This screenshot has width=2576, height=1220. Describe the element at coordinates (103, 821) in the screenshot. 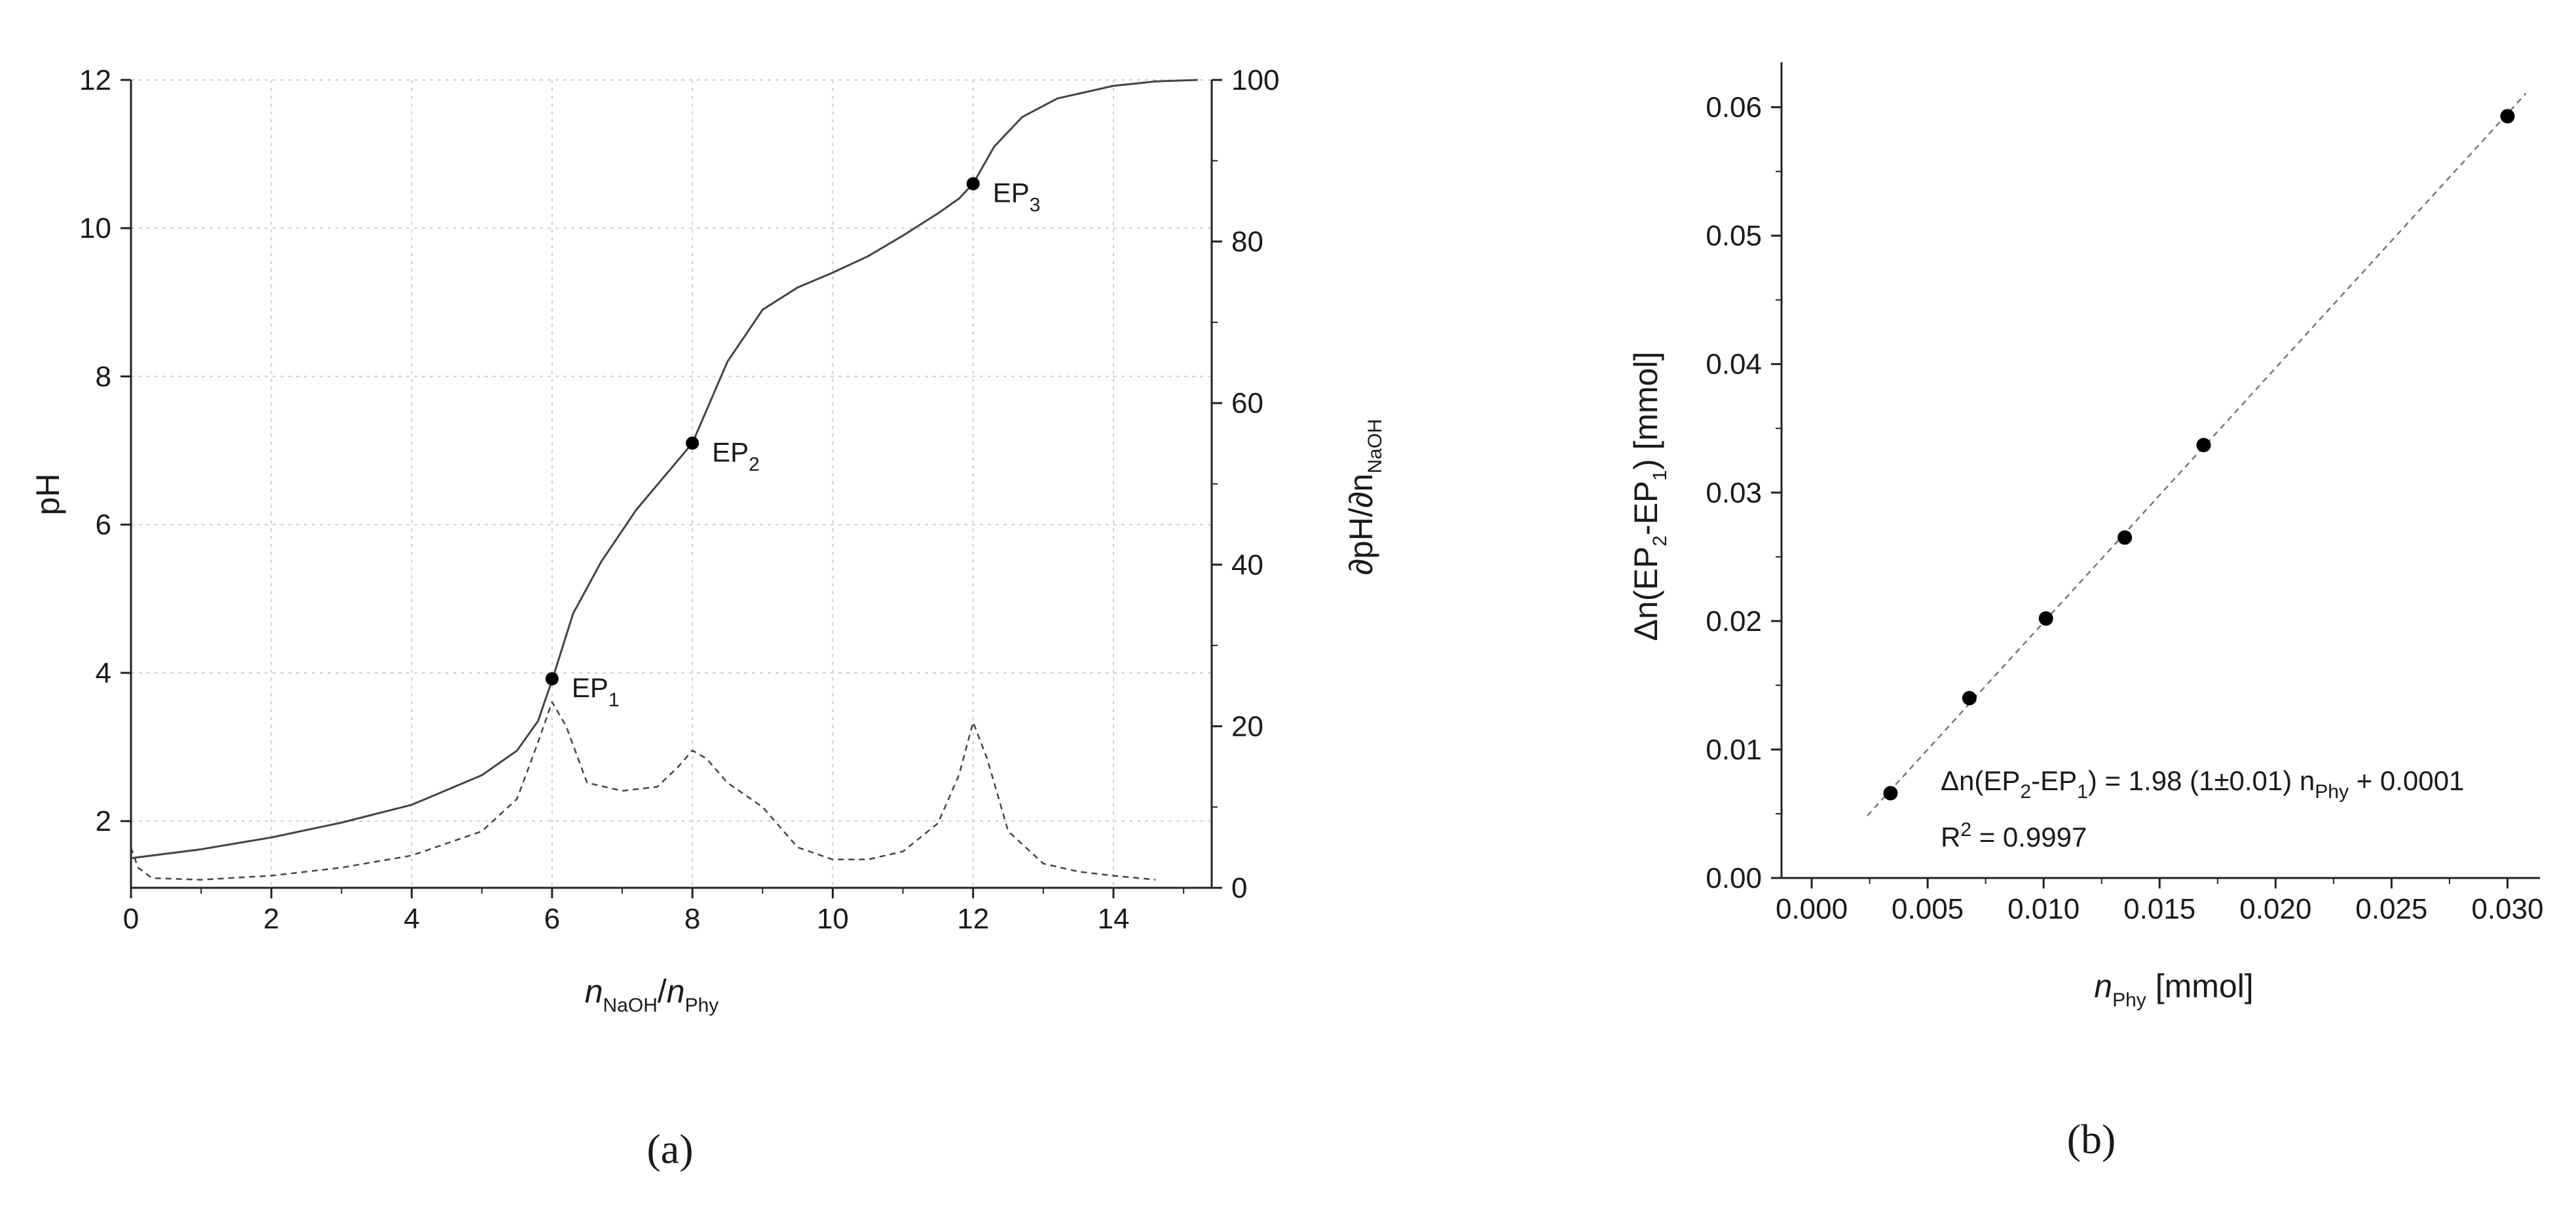

I see `y-tick-label: 2` at that location.